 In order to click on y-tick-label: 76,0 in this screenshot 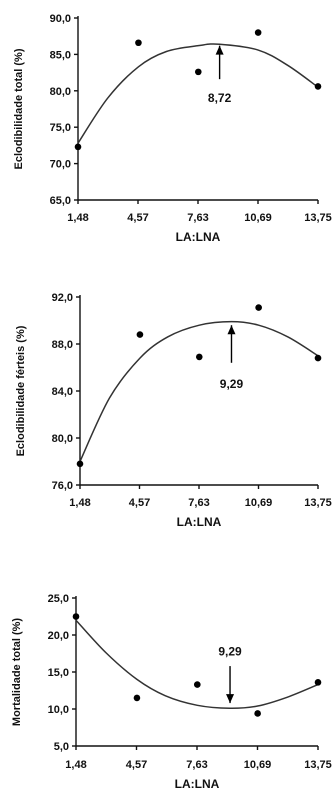, I will do `click(62, 486)`.